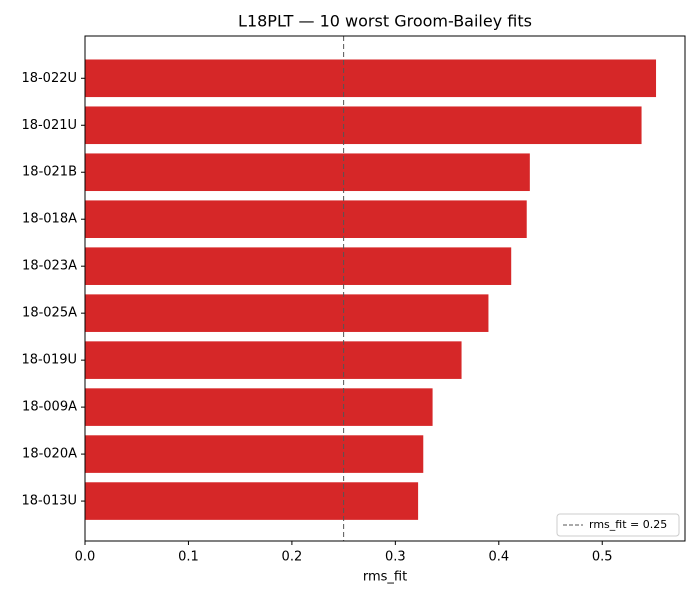 The image size is (700, 604). Describe the element at coordinates (498, 557) in the screenshot. I see `x-tick-label: 0.4` at that location.